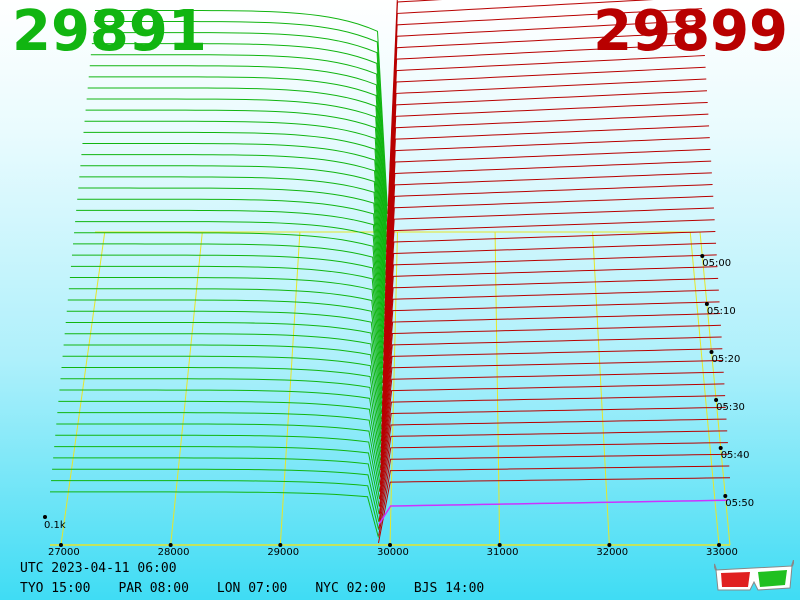 The height and width of the screenshot is (600, 800). I want to click on 3d-glasses-icon, so click(754, 577).